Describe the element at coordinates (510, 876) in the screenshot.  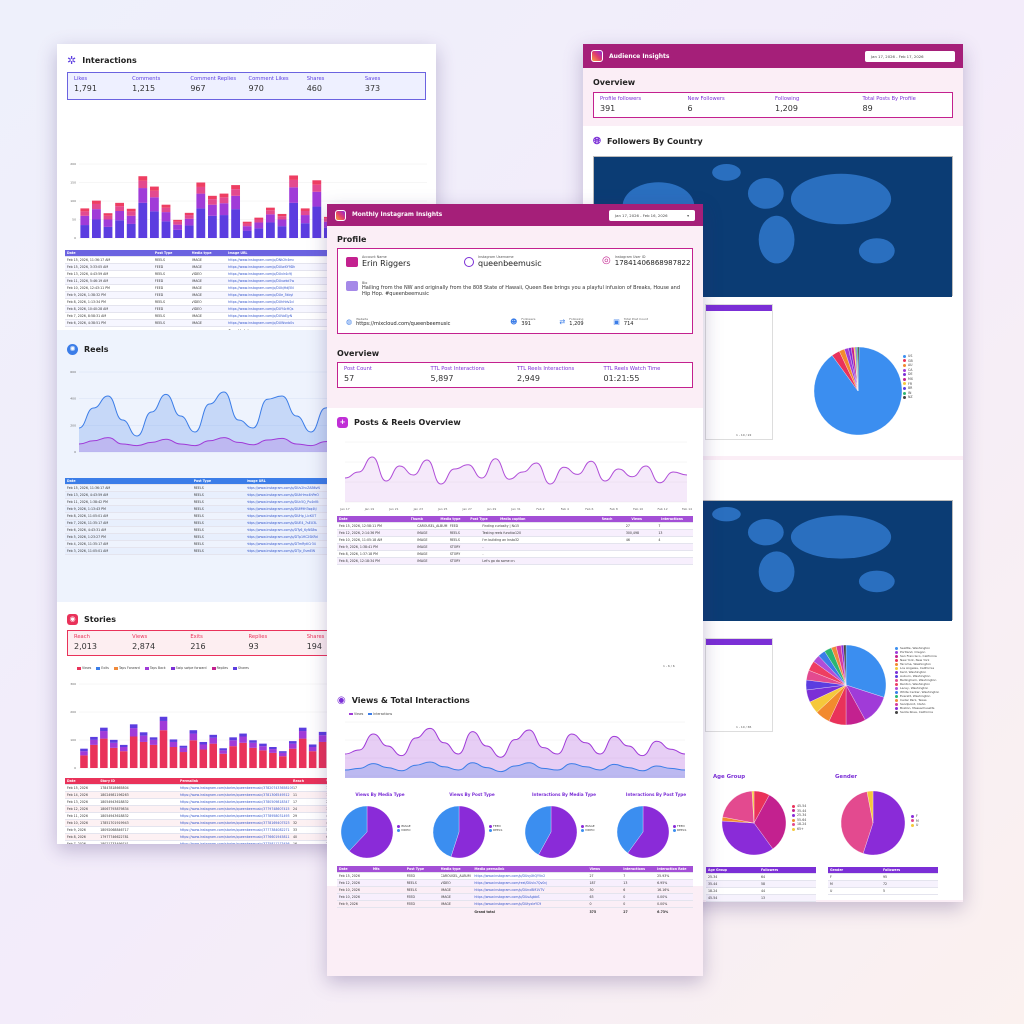
I see `permalink-link: https://www.instagram.com/p/DUvyXtQYVn2` at that location.